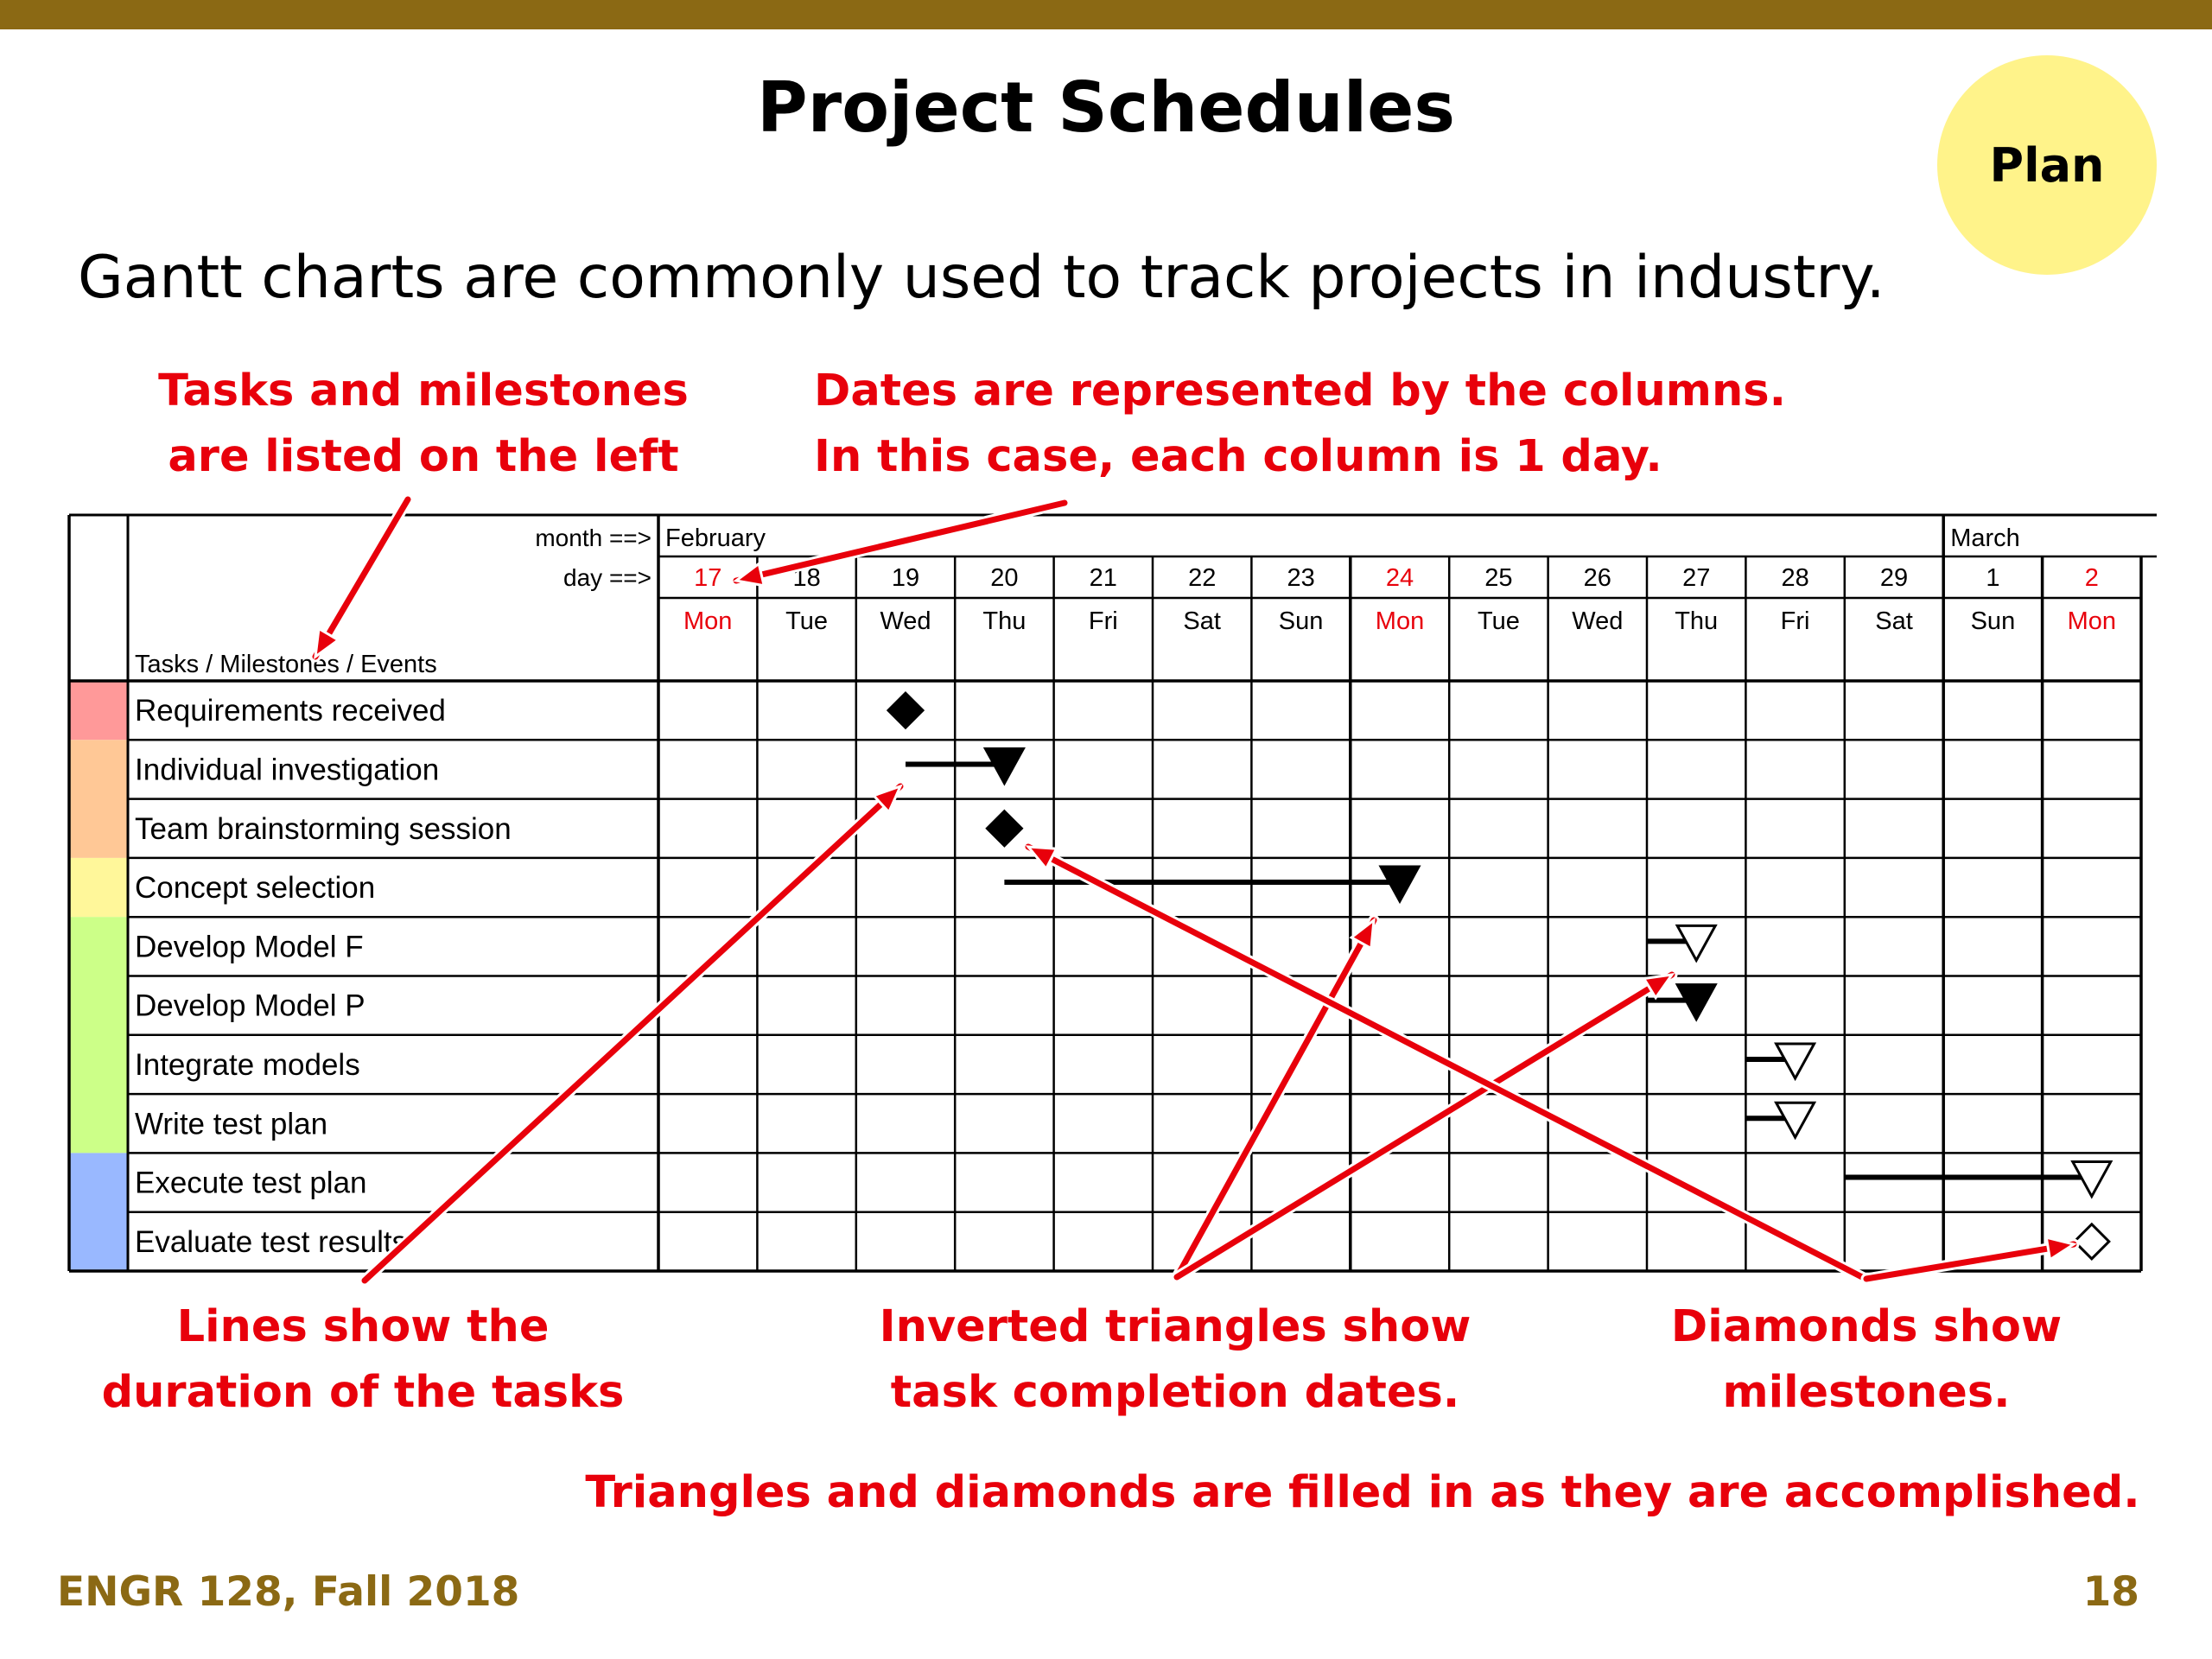  I want to click on task-name: Execute test plan, so click(251, 1183).